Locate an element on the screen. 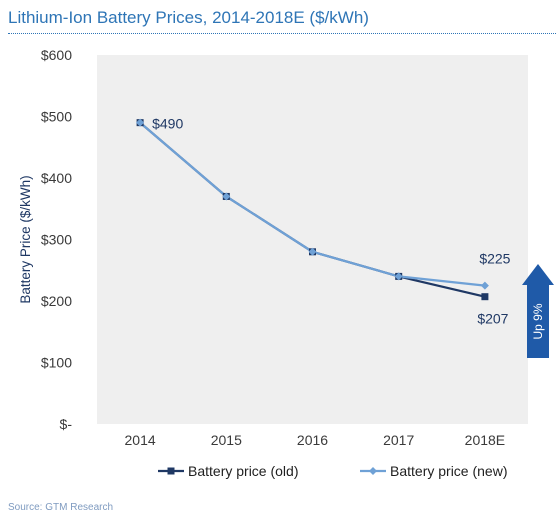 Image resolution: width=560 pixels, height=525 pixels. title-divider is located at coordinates (282, 33).